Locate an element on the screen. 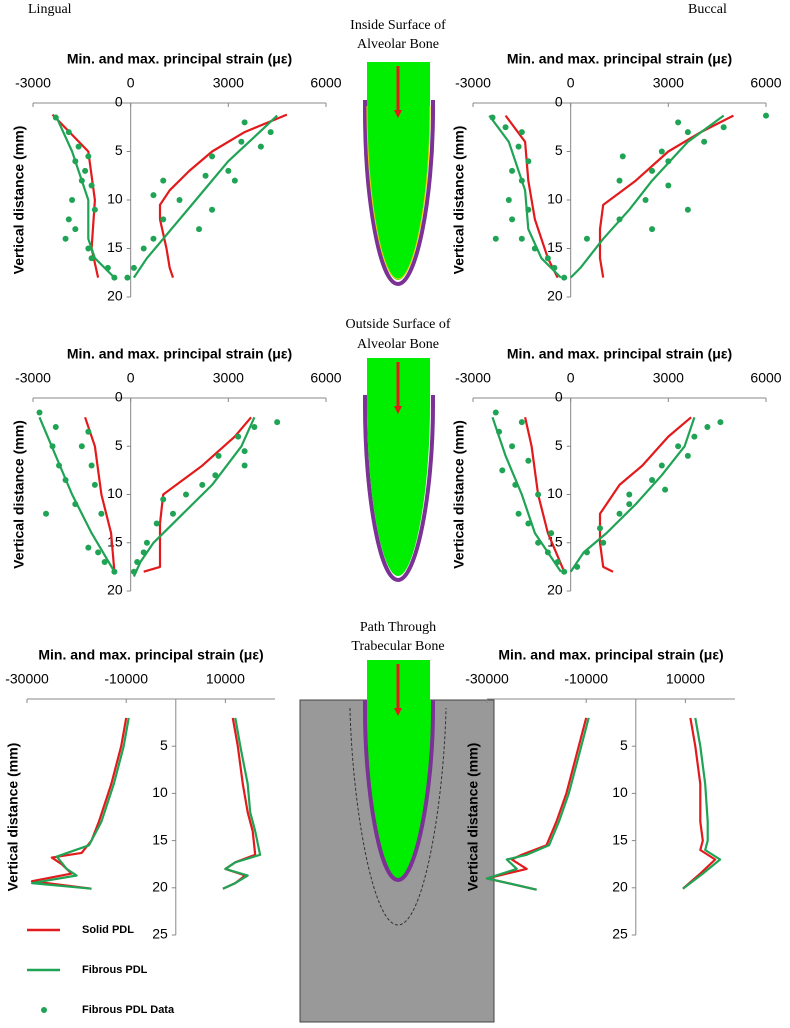 The width and height of the screenshot is (790, 1028). side-label: Buccal is located at coordinates (707, 9).